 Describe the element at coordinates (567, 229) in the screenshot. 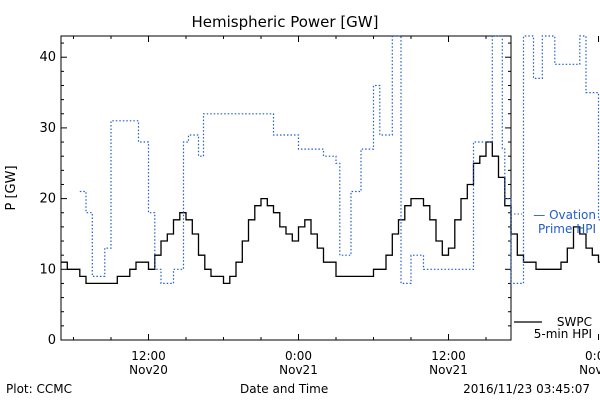

I see `legend-ovation-label: Prime HPI` at that location.